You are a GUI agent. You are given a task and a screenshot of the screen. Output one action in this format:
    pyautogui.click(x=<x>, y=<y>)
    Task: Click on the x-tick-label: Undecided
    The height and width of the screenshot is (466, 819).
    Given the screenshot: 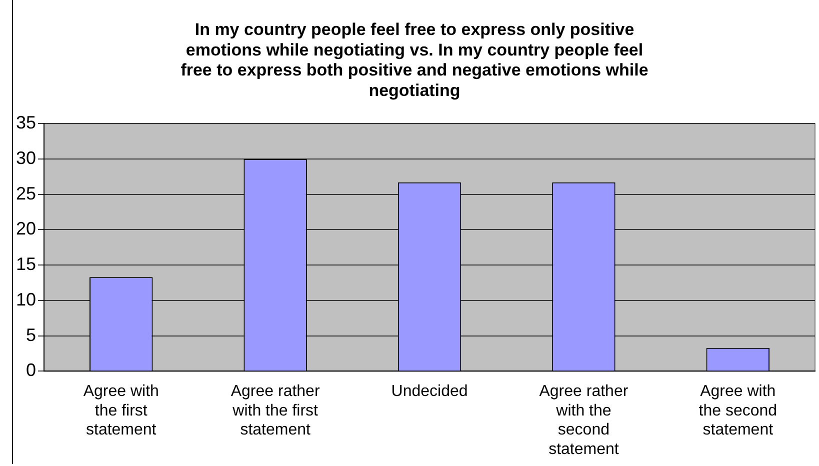 What is the action you would take?
    pyautogui.click(x=429, y=391)
    